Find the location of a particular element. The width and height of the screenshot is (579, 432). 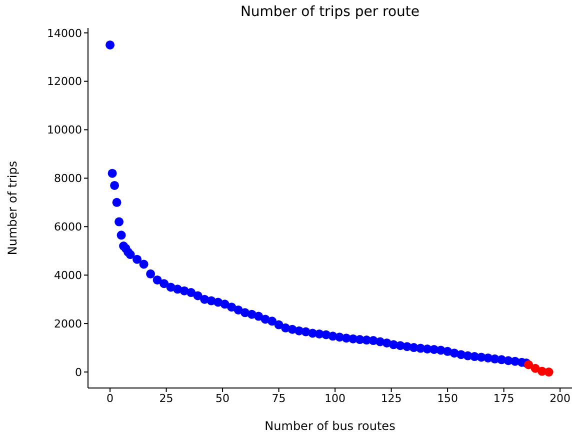

x-tick-label: 75 is located at coordinates (279, 398).